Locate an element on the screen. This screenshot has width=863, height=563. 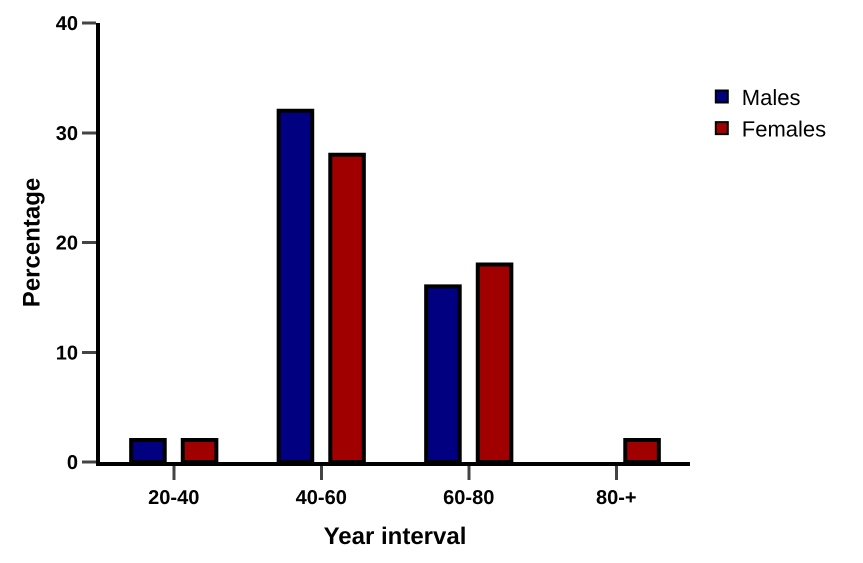
y-tick-label: 20 is located at coordinates (67, 243).